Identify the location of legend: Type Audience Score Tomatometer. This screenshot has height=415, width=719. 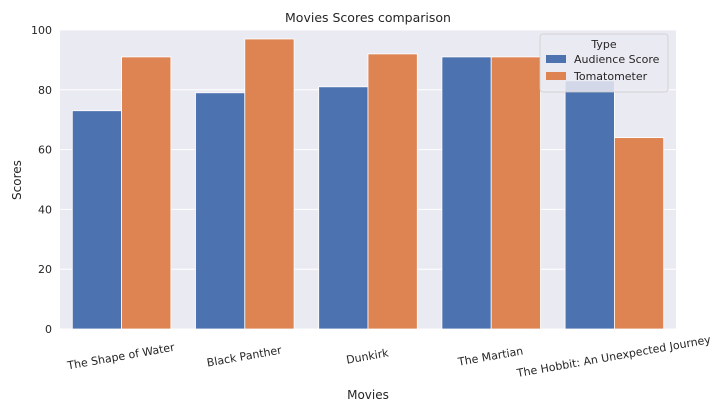
(604, 63).